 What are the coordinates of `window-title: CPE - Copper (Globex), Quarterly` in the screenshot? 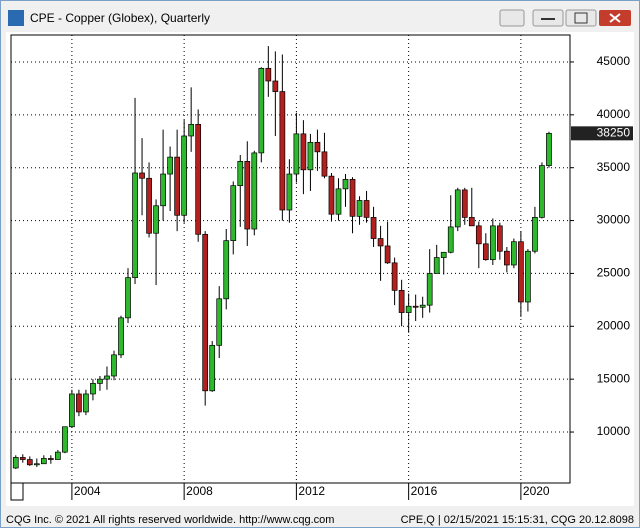 It's located at (120, 18).